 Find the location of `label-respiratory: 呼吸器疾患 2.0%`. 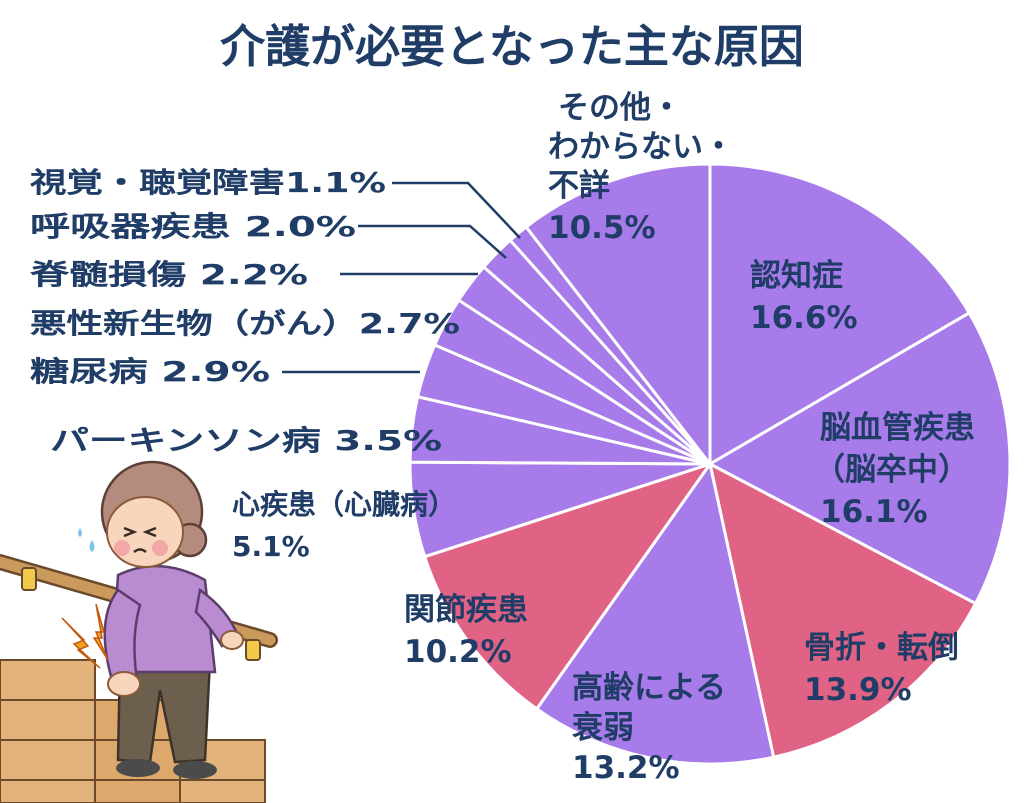

label-respiratory: 呼吸器疾患 2.0% is located at coordinates (193, 226).